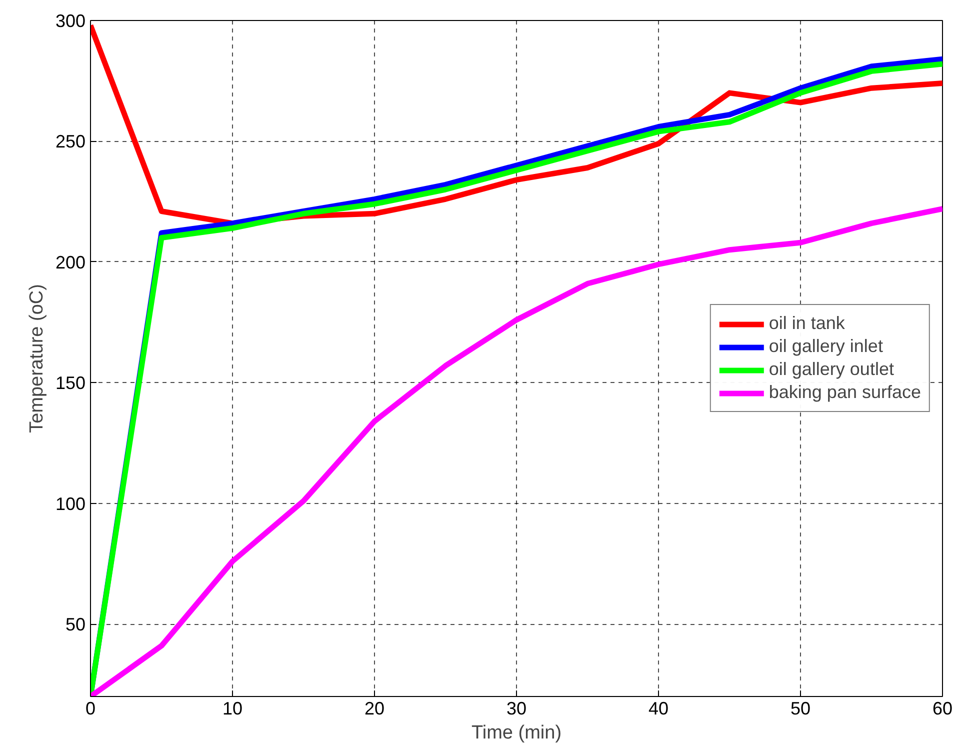 The image size is (958, 756). Describe the element at coordinates (37, 358) in the screenshot. I see `y-axis-title: Temperature (oC)` at that location.